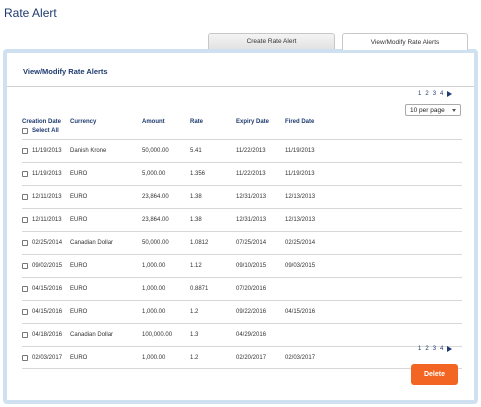  I want to click on cell-creation-date: 02/25/2014, so click(47, 243).